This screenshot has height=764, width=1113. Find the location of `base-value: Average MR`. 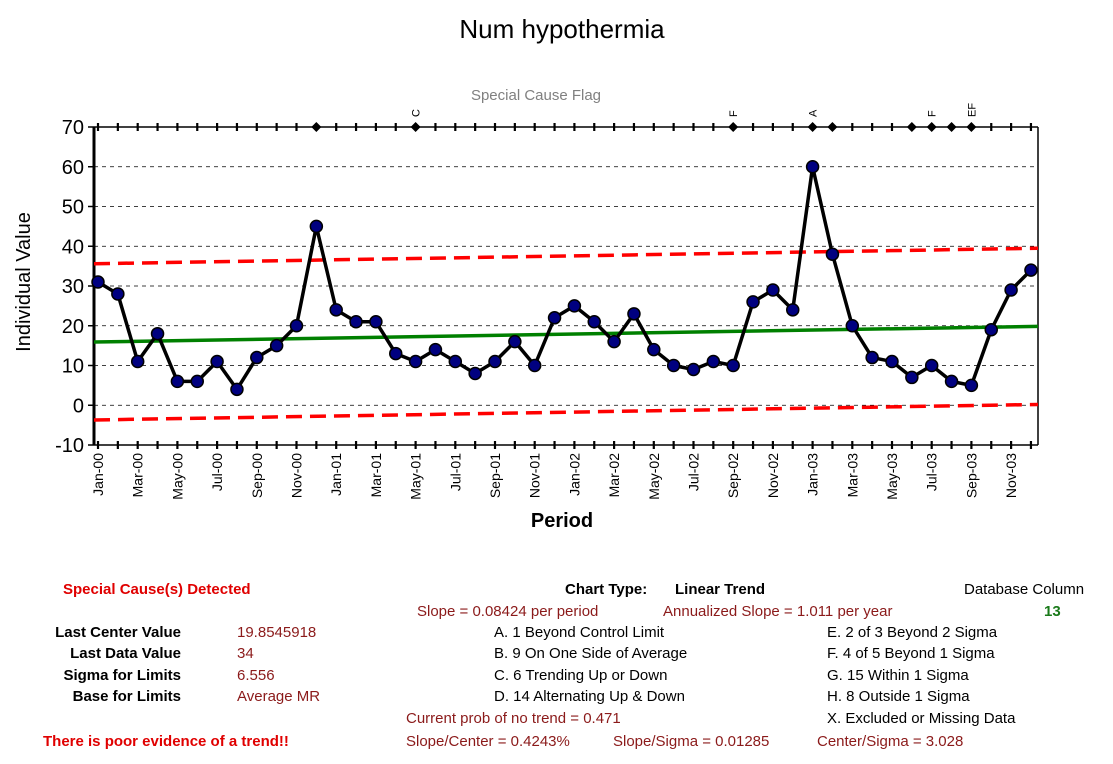

base-value: Average MR is located at coordinates (279, 696).